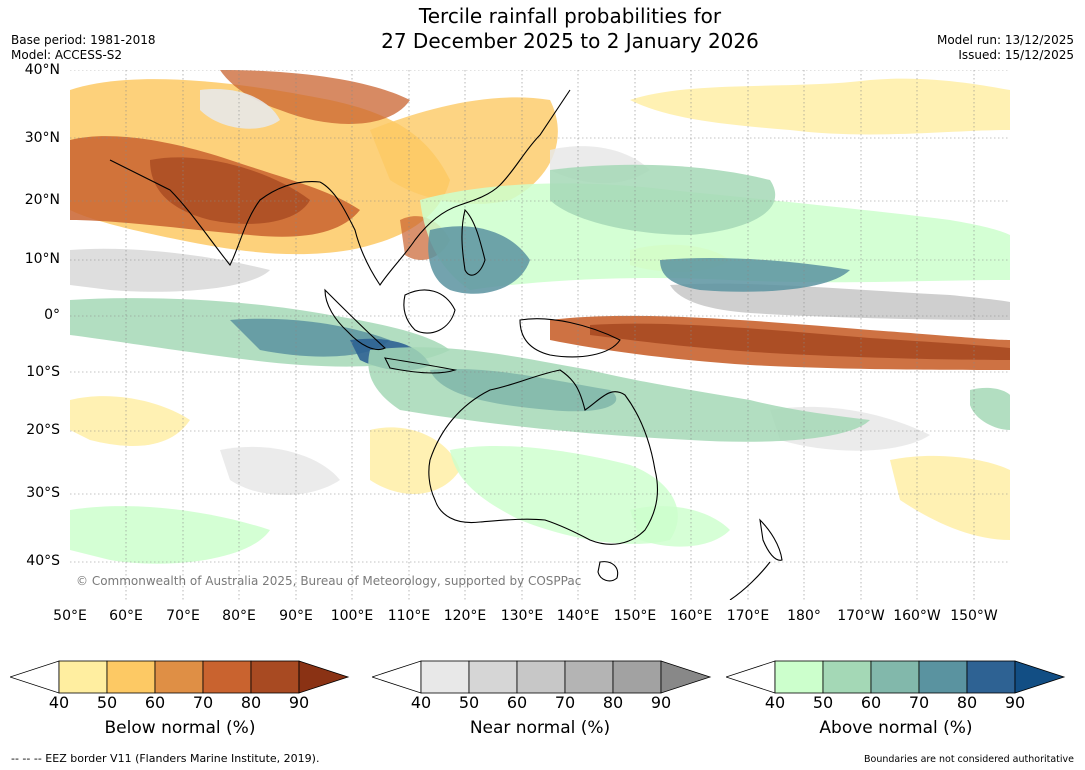 The width and height of the screenshot is (1085, 770). Describe the element at coordinates (183, 616) in the screenshot. I see `lon-label-70e: 70°E` at that location.